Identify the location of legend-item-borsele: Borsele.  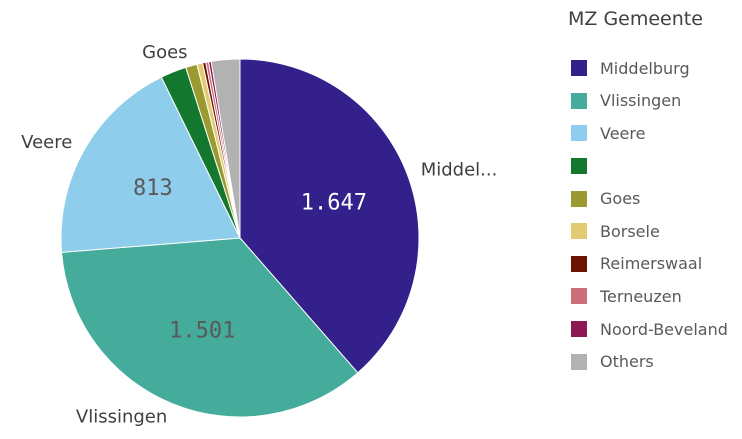
(654, 231).